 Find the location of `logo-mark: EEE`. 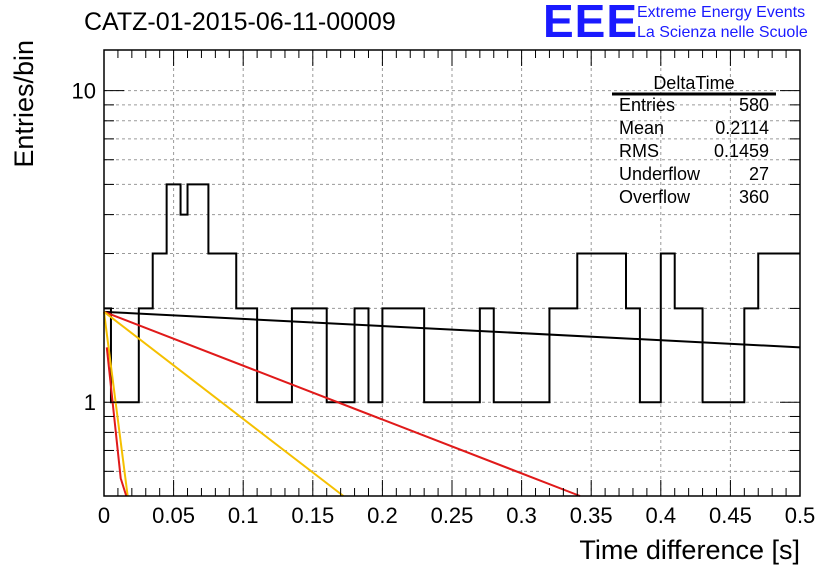

logo-mark: EEE is located at coordinates (591, 23).